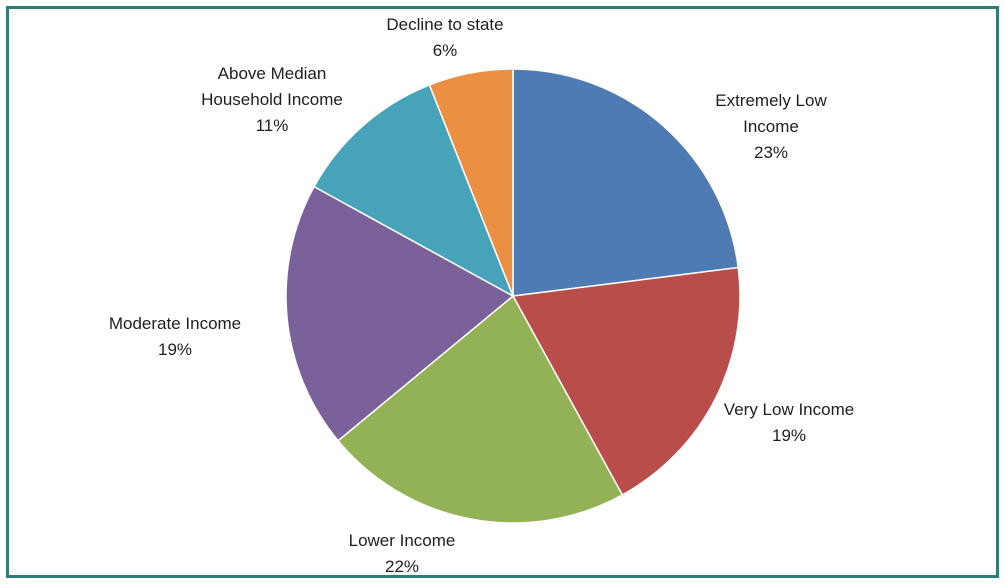  I want to click on slice-percent: 11%, so click(272, 125).